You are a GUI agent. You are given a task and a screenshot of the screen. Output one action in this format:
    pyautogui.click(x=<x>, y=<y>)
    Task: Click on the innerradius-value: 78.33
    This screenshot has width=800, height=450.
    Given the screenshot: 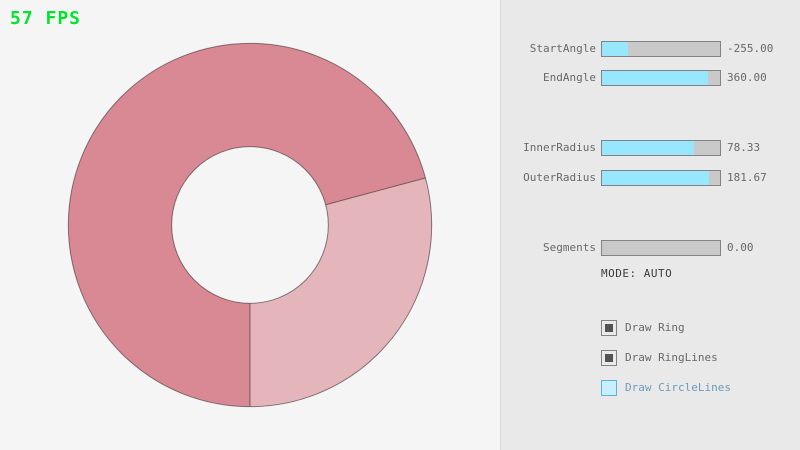 What is the action you would take?
    pyautogui.click(x=744, y=147)
    